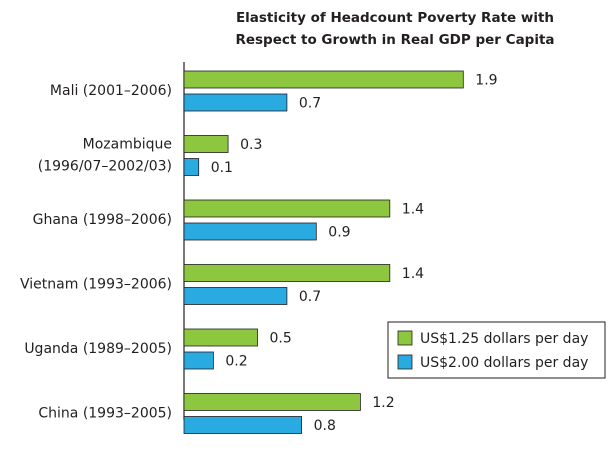 This screenshot has width=613, height=452. Describe the element at coordinates (504, 339) in the screenshot. I see `legend-label: US$1.25 dollars per day` at that location.